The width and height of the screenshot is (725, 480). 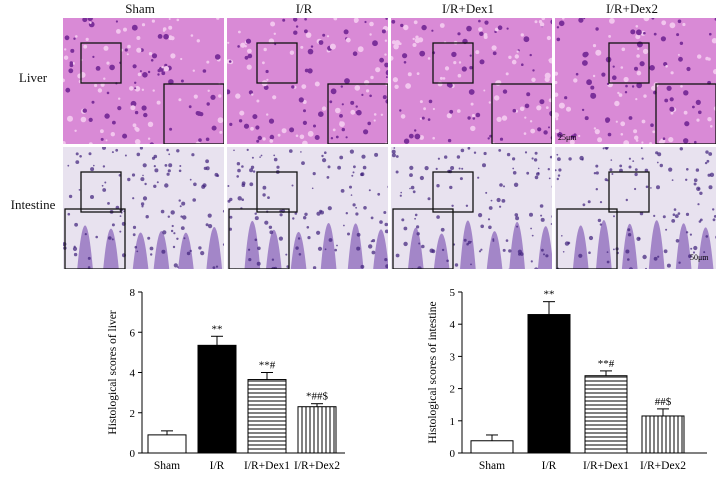 I want to click on chart2-y-tick-label: 0, so click(x=453, y=454).